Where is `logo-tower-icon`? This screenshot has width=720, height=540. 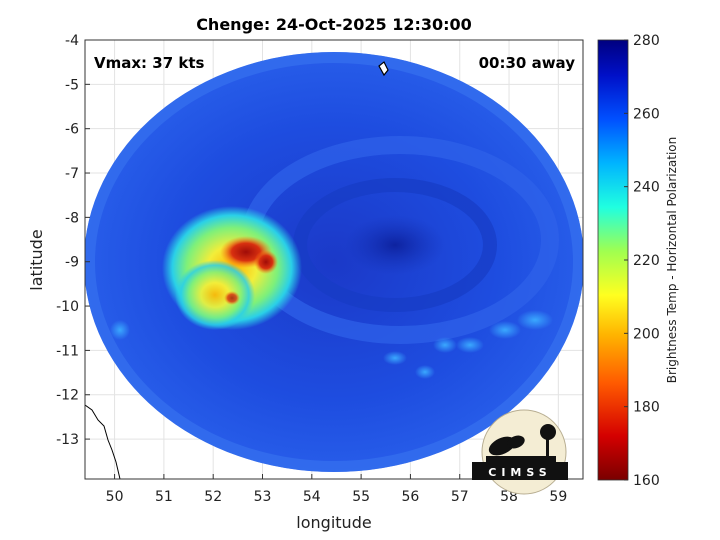 logo-tower-icon is located at coordinates (547, 449).